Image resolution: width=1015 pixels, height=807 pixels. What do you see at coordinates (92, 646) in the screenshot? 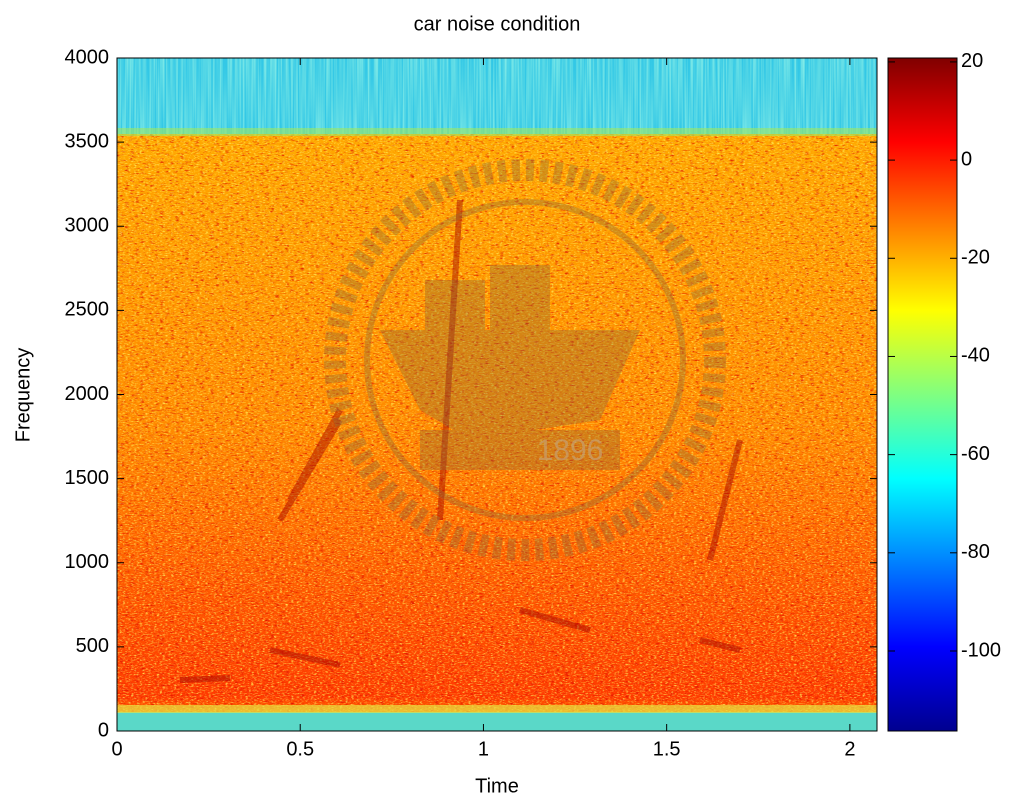
I see `y-tick-label: 500` at bounding box center [92, 646].